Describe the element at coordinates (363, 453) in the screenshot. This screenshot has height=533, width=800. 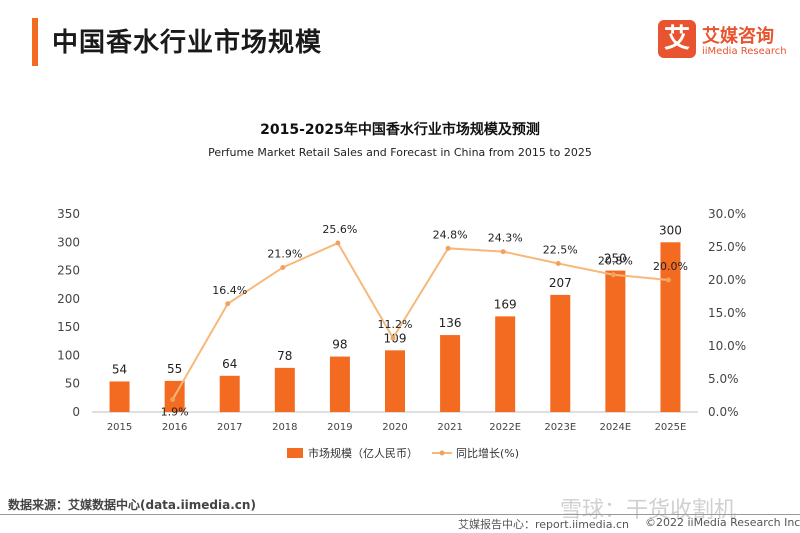
I see `legend-bar-label: 市场规模（亿人民币）` at that location.